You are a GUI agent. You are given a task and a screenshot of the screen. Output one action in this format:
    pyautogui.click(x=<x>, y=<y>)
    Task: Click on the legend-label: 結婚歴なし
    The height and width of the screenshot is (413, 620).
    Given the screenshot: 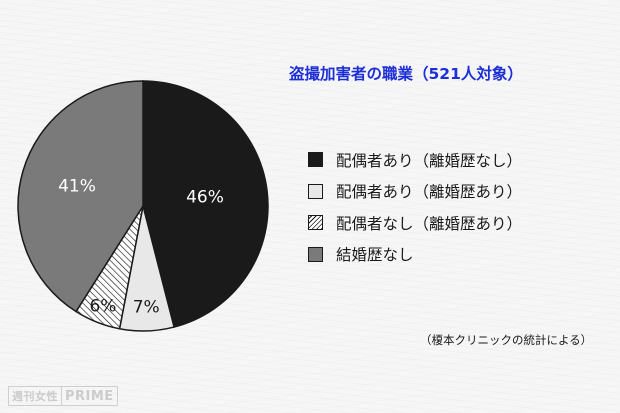 What is the action you would take?
    pyautogui.click(x=375, y=255)
    